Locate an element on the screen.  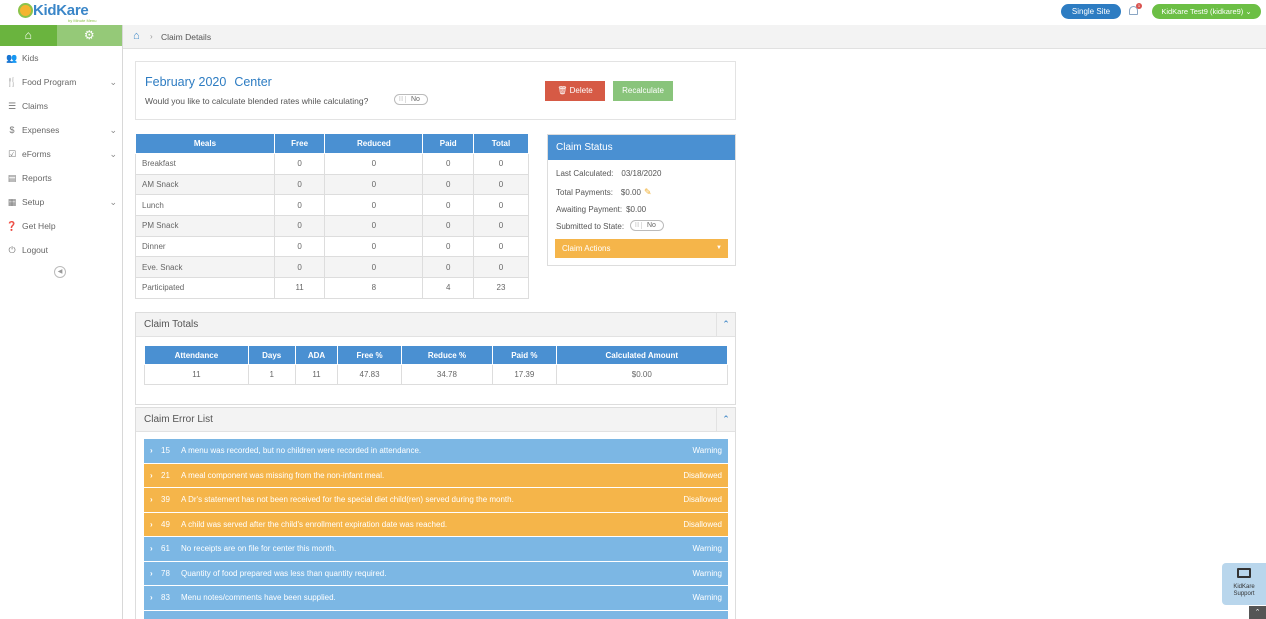
sidebar-item-label: eForms is located at coordinates (36, 154).